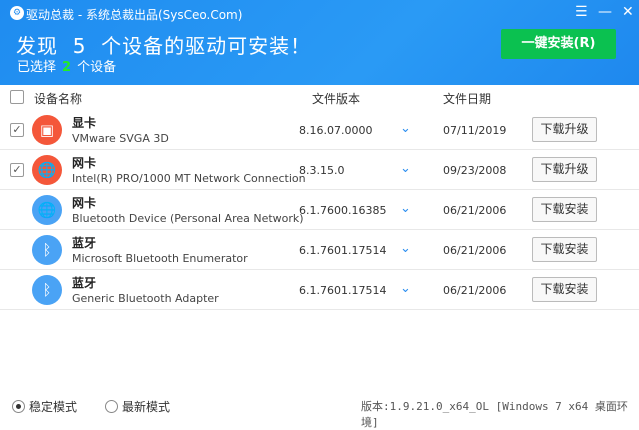 The width and height of the screenshot is (639, 430). I want to click on file-version: 8.3.15.0, so click(322, 170).